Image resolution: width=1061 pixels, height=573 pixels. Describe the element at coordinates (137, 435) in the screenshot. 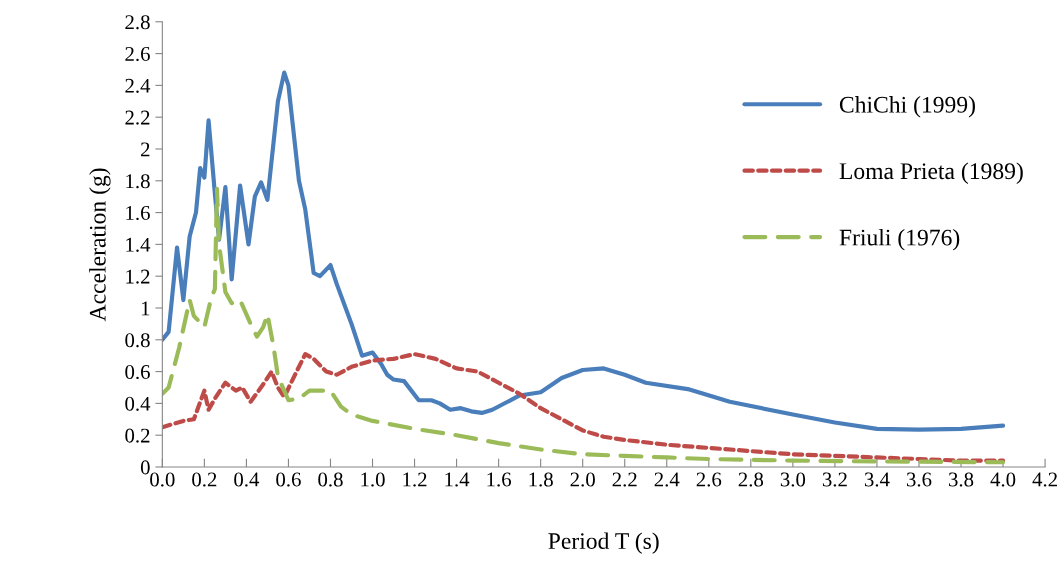

I see `y-tick-label: 0.2` at that location.